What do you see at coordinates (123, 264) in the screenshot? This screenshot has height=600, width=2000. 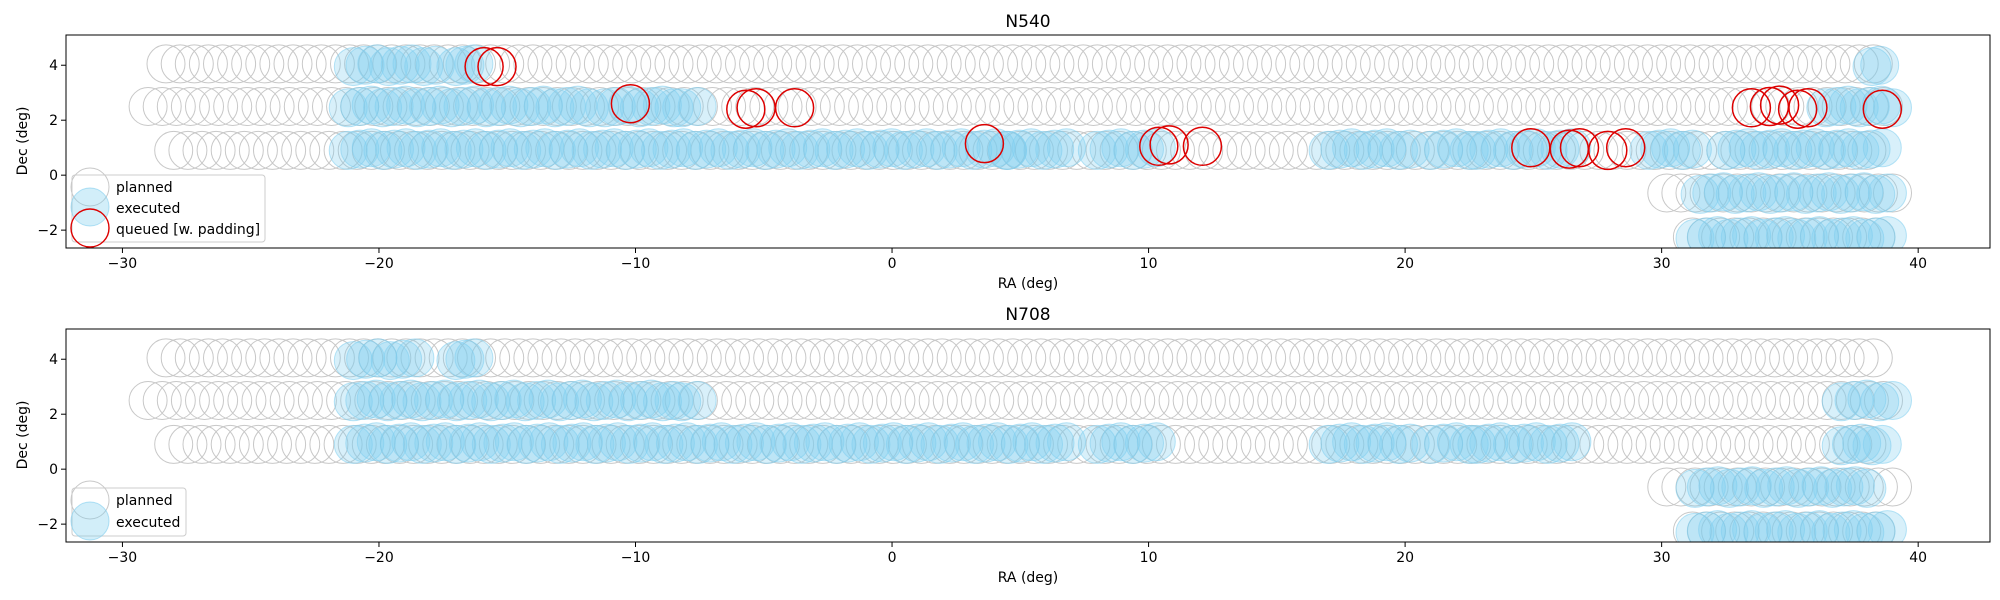 I see `x-tick-label: −30` at bounding box center [123, 264].